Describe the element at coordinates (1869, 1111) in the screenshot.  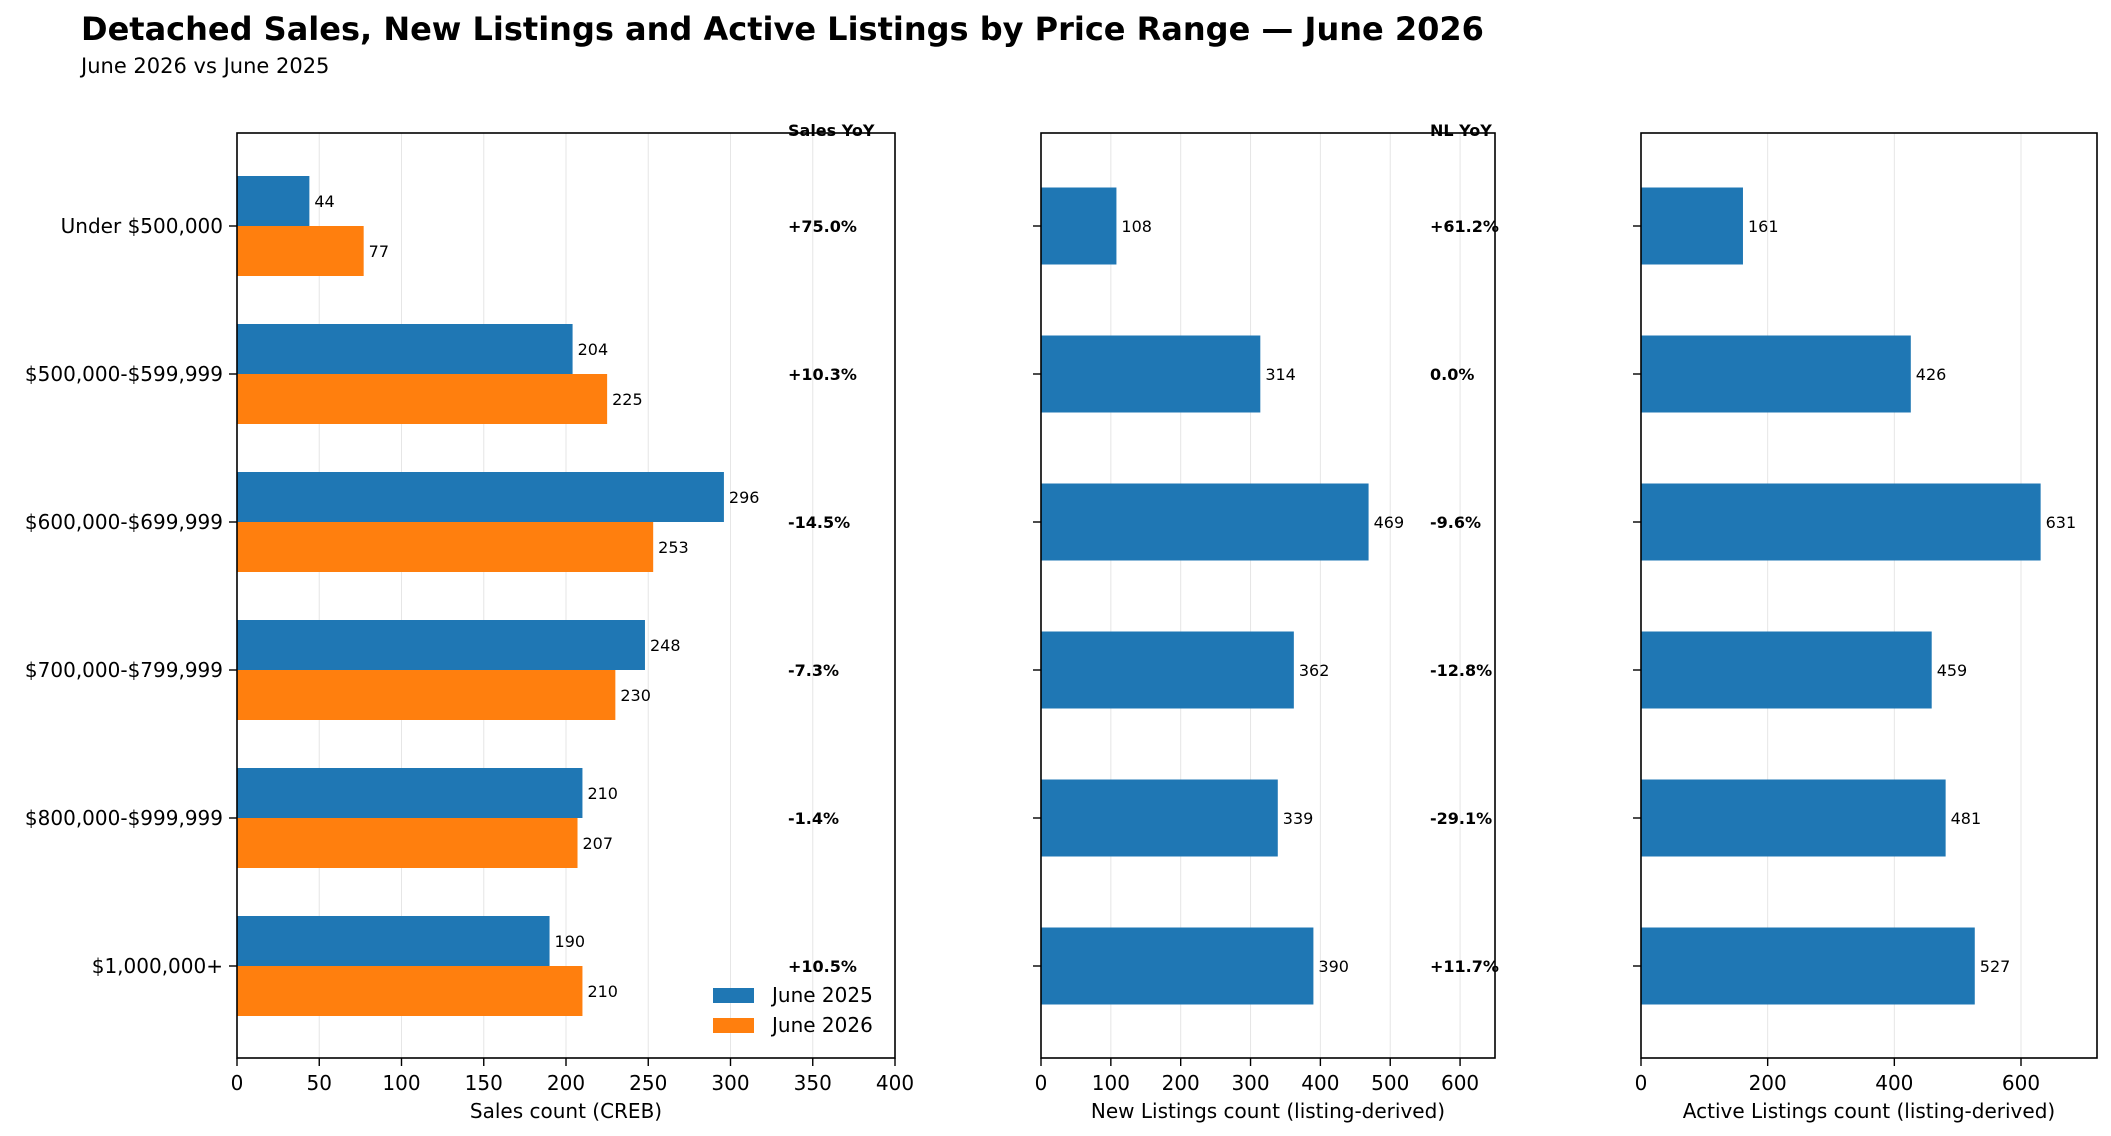
I see `panel-3-x-axis-label: Active Listings count (listing-derived)` at that location.